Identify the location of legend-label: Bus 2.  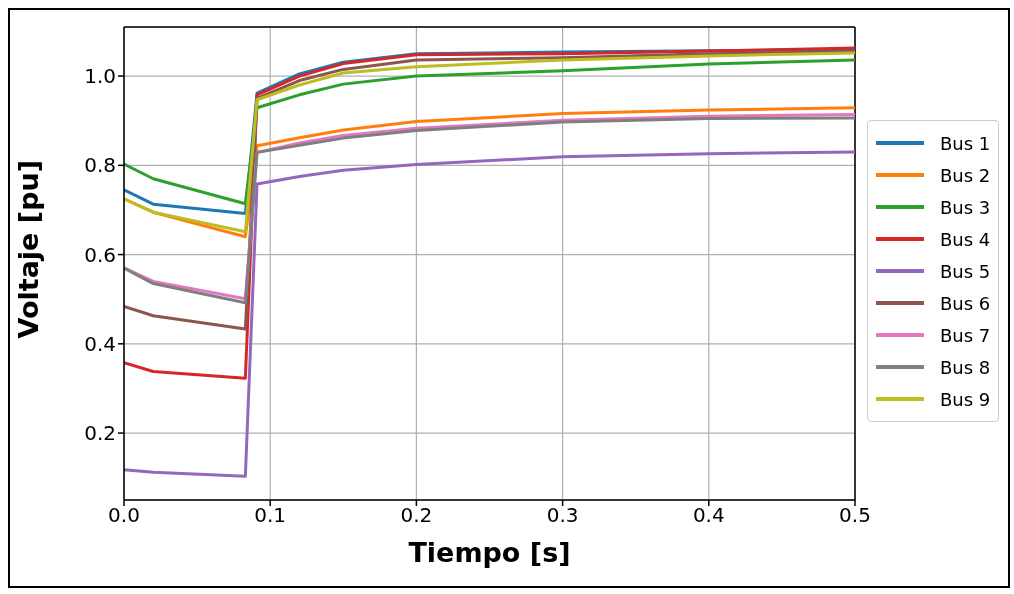
(965, 175).